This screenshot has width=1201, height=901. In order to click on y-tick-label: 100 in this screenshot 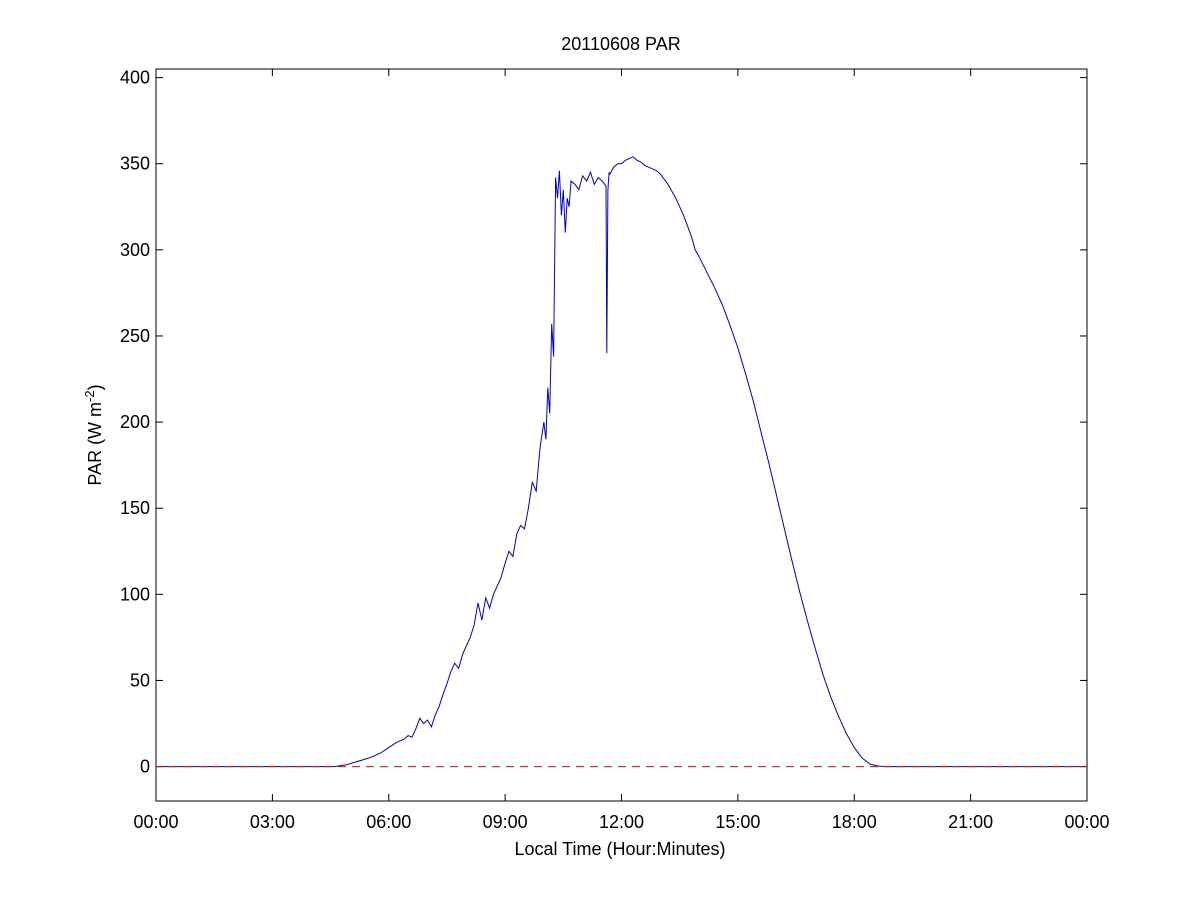, I will do `click(135, 594)`.